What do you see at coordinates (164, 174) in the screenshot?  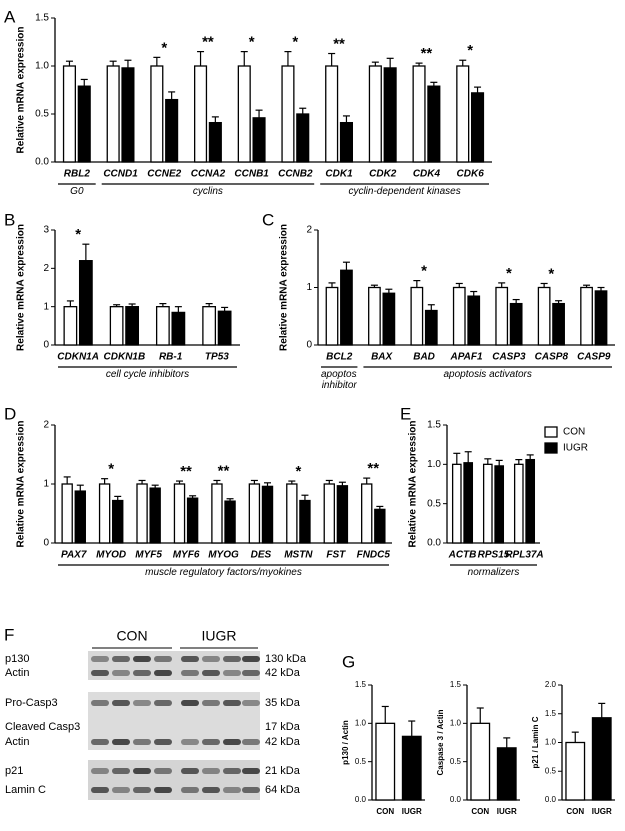 I see `gene-label: CCNE2` at bounding box center [164, 174].